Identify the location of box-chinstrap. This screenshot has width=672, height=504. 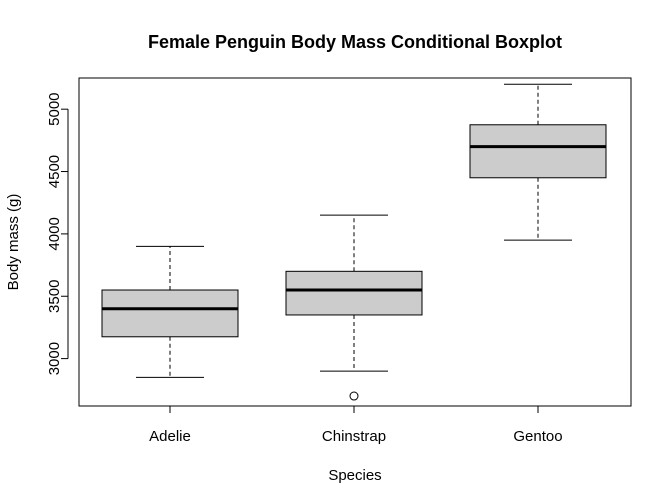
(354, 307).